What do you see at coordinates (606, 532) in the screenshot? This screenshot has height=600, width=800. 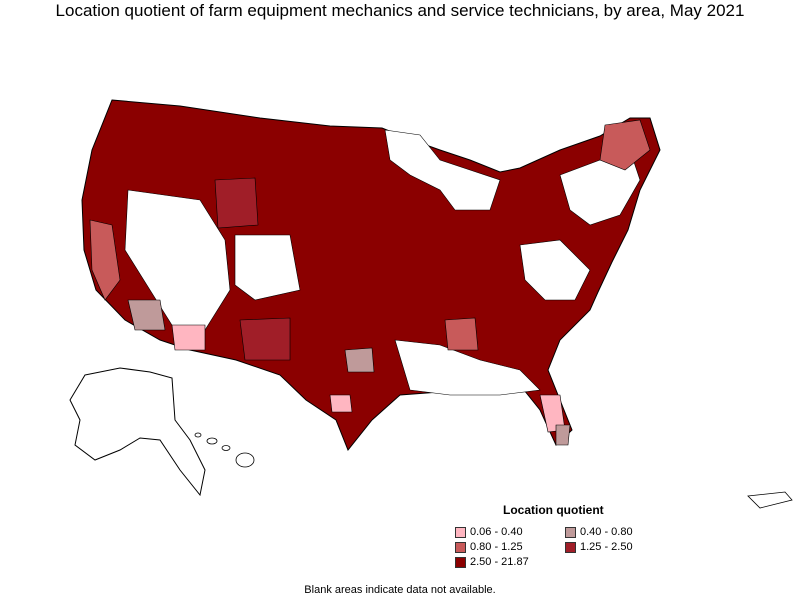 I see `legend-label: 0.40 - 0.80` at bounding box center [606, 532].